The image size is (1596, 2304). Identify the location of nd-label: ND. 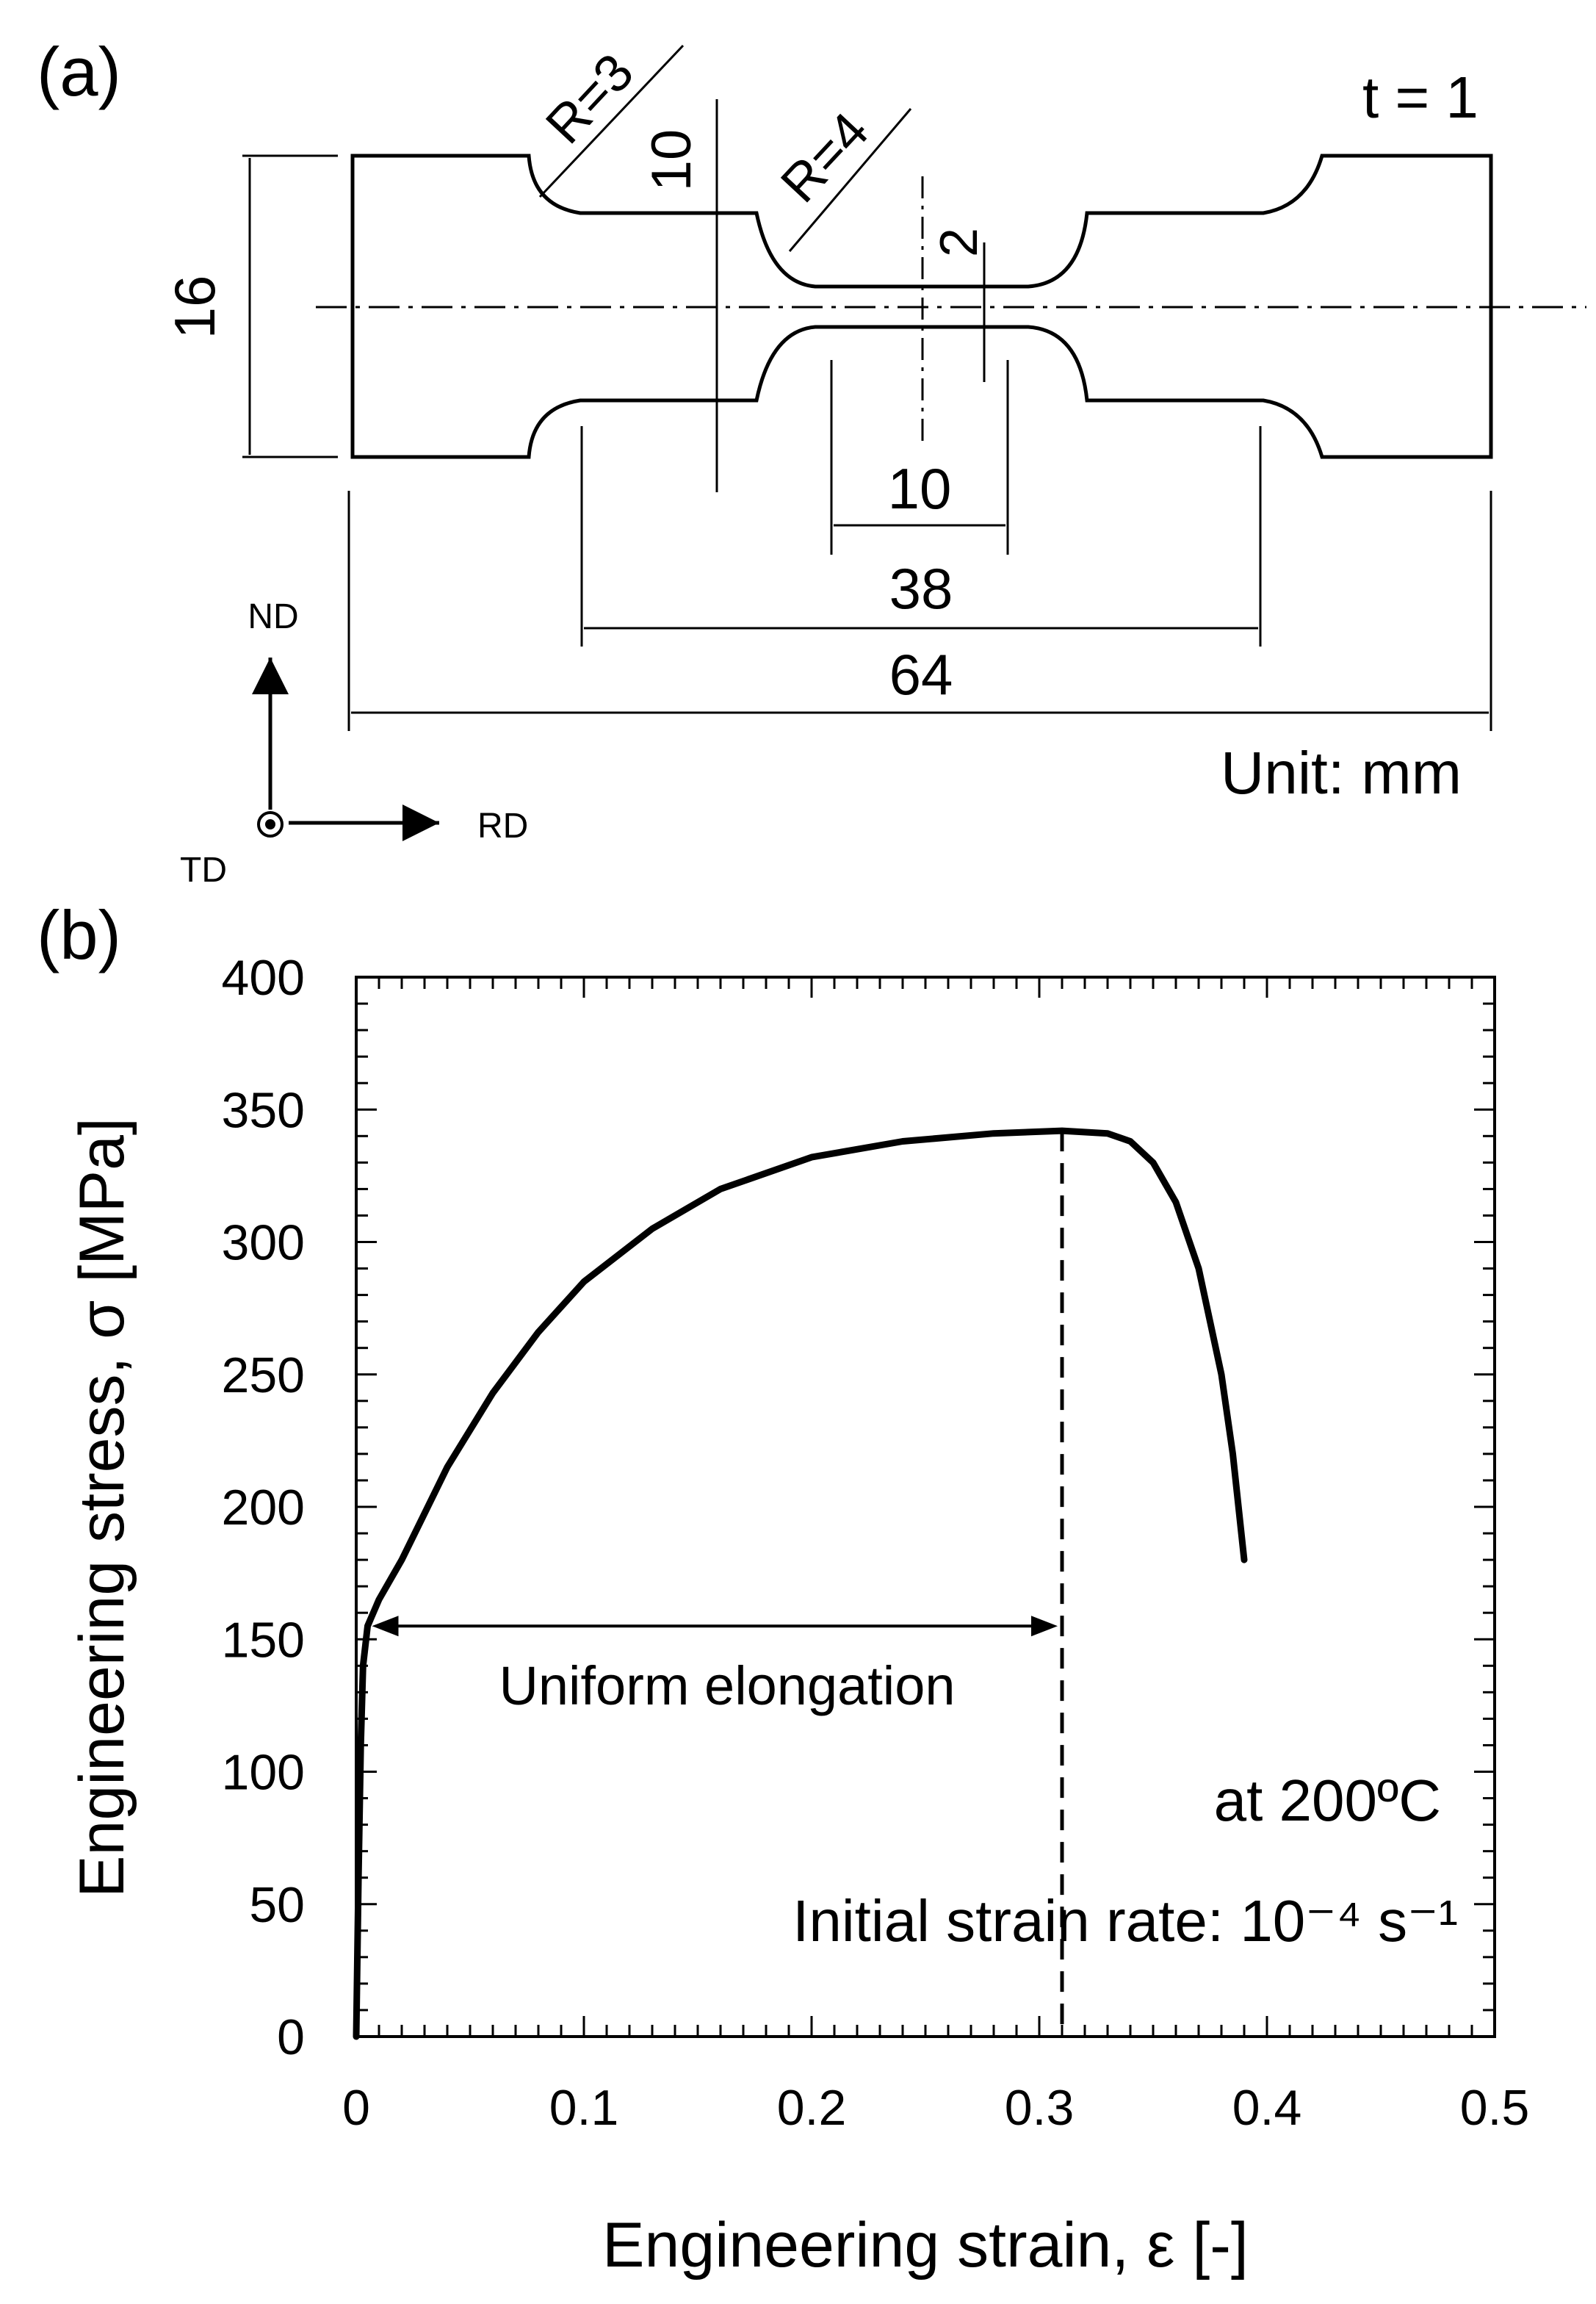
(273, 616).